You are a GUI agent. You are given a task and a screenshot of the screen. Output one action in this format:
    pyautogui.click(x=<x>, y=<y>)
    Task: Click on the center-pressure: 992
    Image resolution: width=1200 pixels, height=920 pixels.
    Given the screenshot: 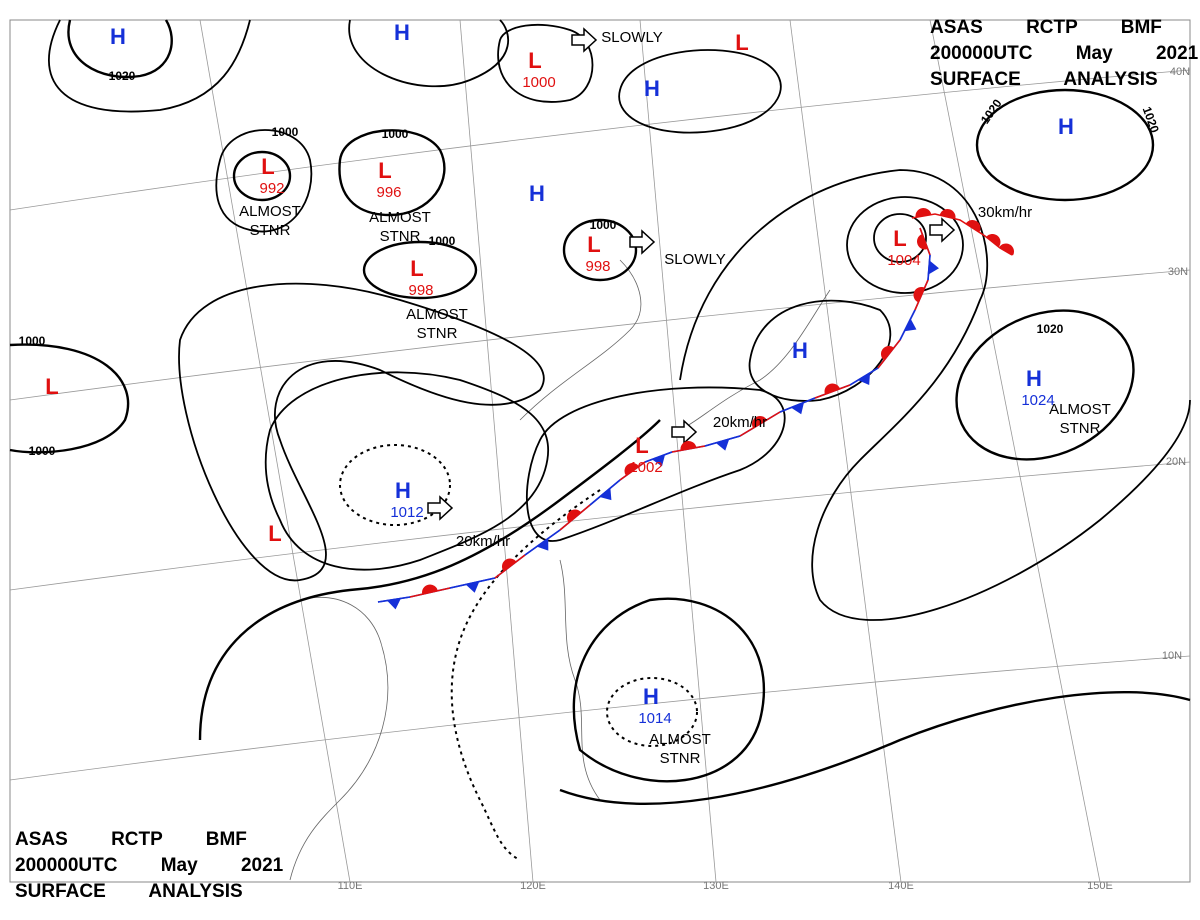 What is the action you would take?
    pyautogui.click(x=271, y=188)
    